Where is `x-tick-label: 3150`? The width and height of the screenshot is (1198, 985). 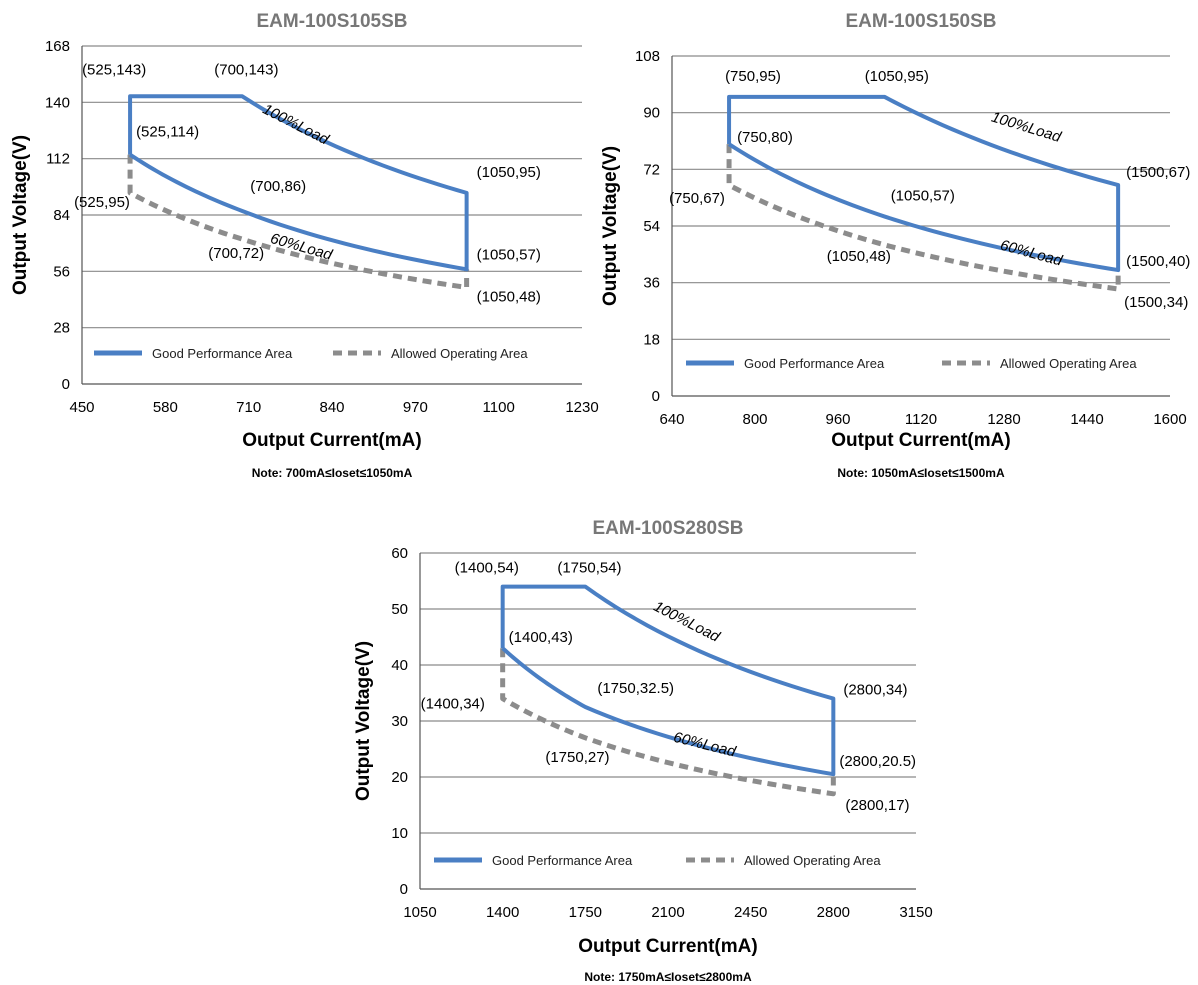
x-tick-label: 3150 is located at coordinates (915, 912).